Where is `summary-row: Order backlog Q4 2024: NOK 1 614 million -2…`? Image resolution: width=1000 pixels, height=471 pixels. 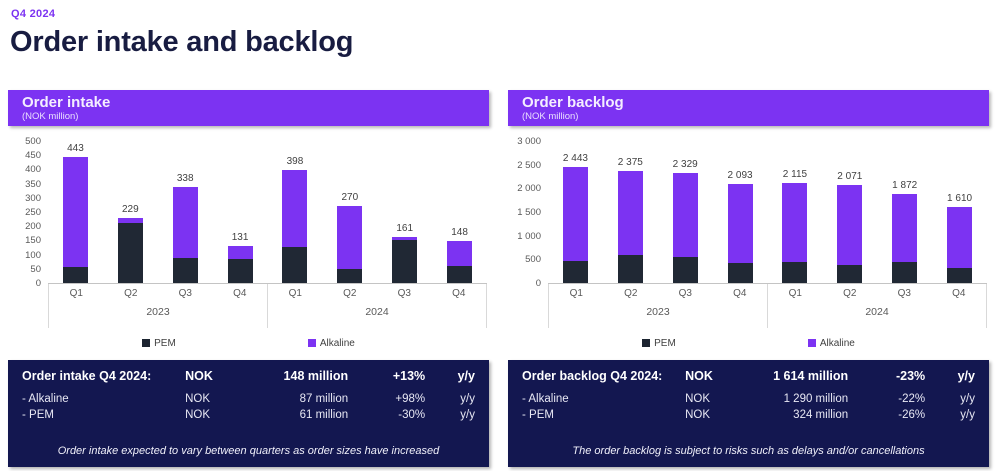 summary-row: Order backlog Q4 2024: NOK 1 614 million -2… is located at coordinates (748, 376).